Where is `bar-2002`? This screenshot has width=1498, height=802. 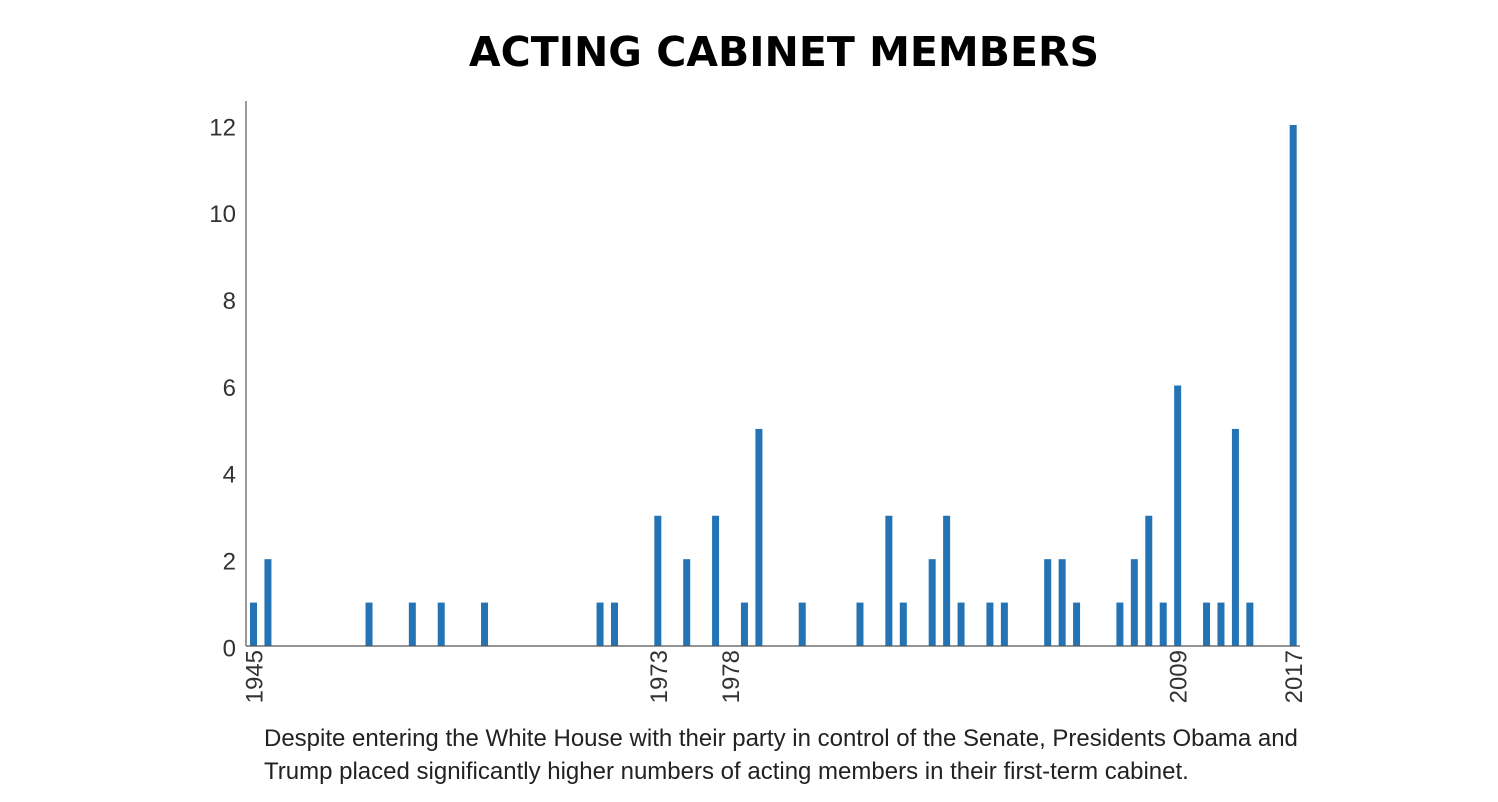 bar-2002 is located at coordinates (1077, 624).